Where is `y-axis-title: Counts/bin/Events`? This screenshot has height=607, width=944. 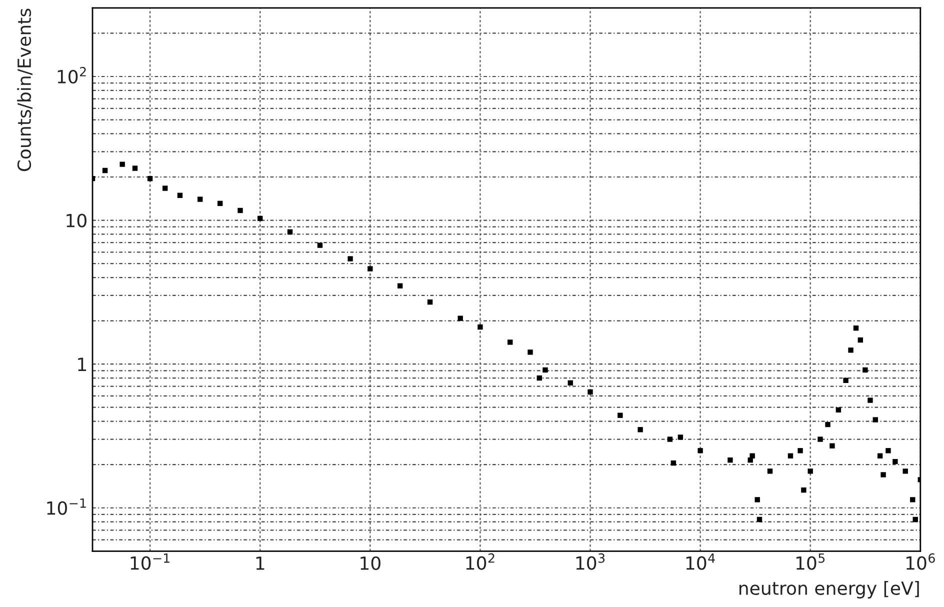 y-axis-title: Counts/bin/Events is located at coordinates (24, 90).